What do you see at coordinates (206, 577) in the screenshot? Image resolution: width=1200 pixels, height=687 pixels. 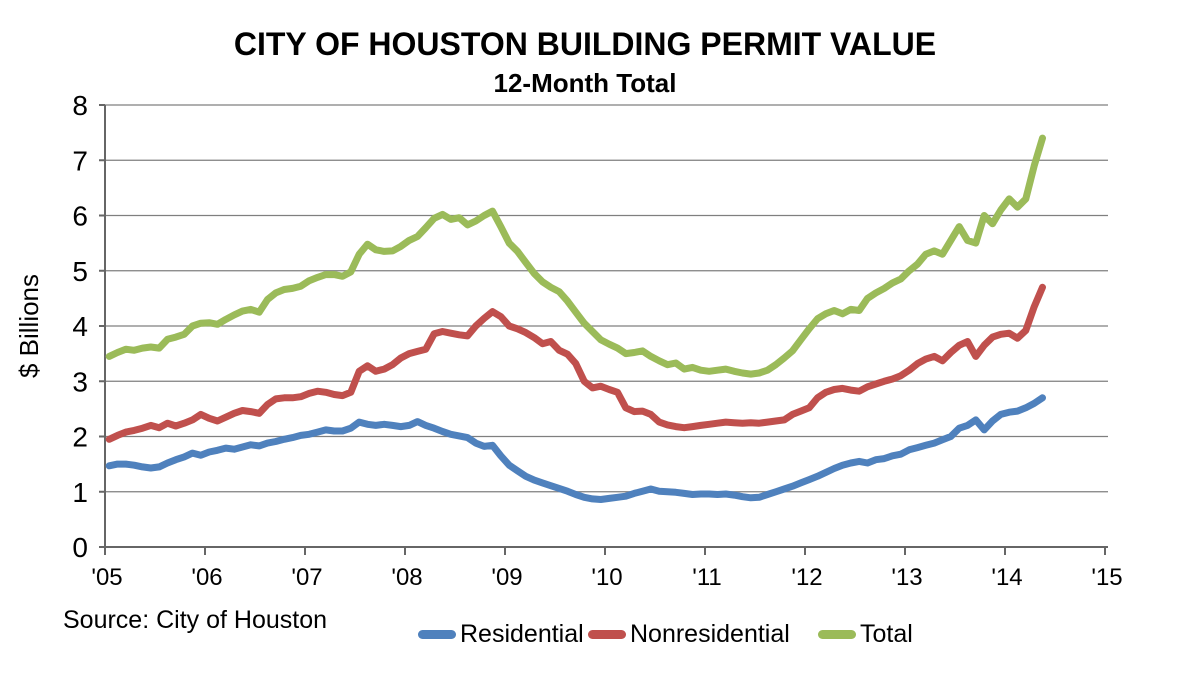 I see `svg-text: '06` at bounding box center [206, 577].